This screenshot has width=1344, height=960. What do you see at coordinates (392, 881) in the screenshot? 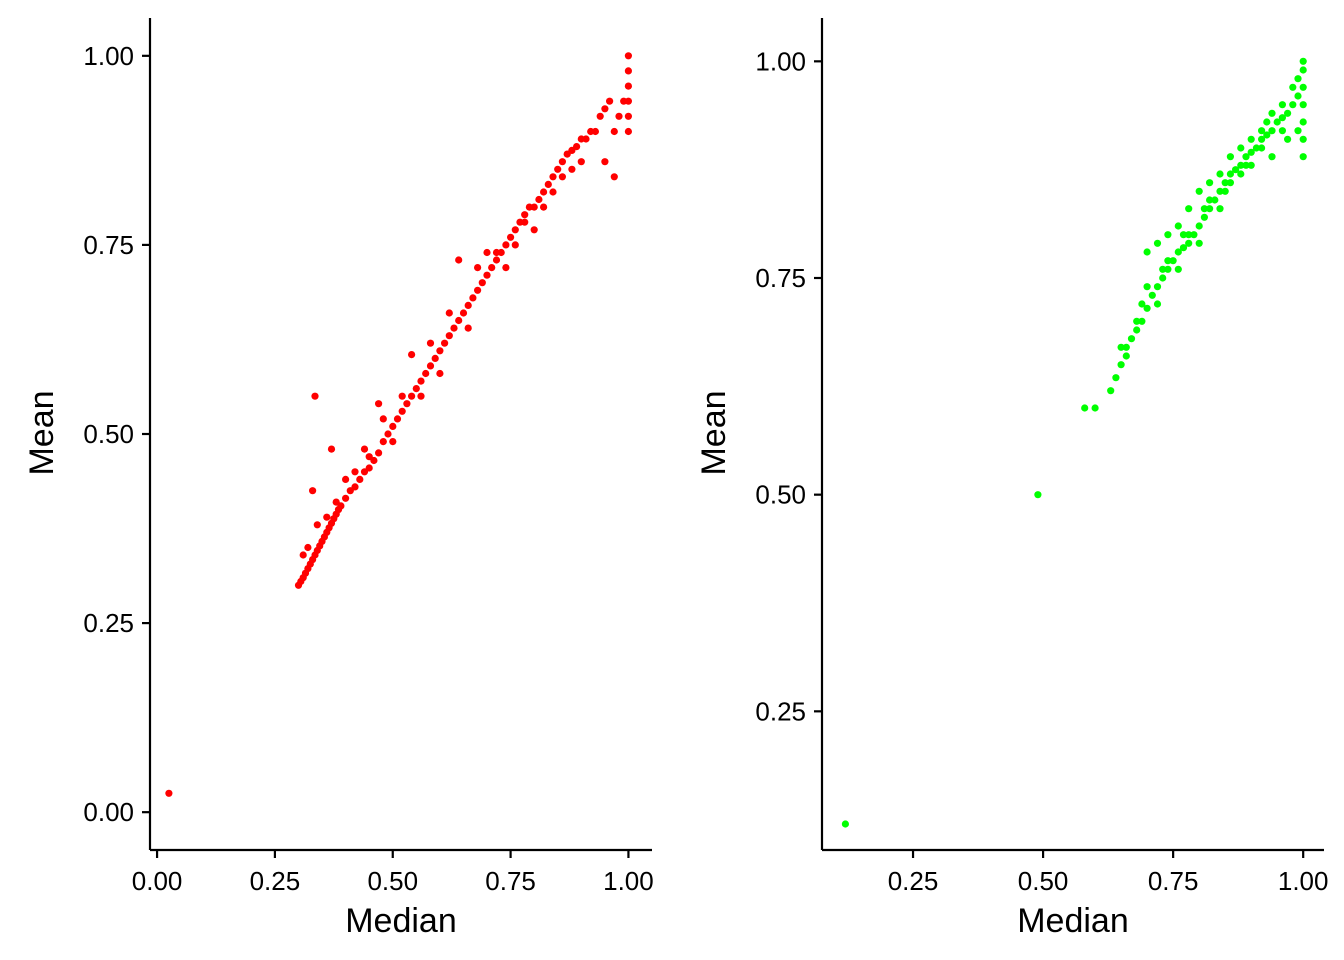
I see `left-x-tick-label: 0.50` at bounding box center [392, 881].